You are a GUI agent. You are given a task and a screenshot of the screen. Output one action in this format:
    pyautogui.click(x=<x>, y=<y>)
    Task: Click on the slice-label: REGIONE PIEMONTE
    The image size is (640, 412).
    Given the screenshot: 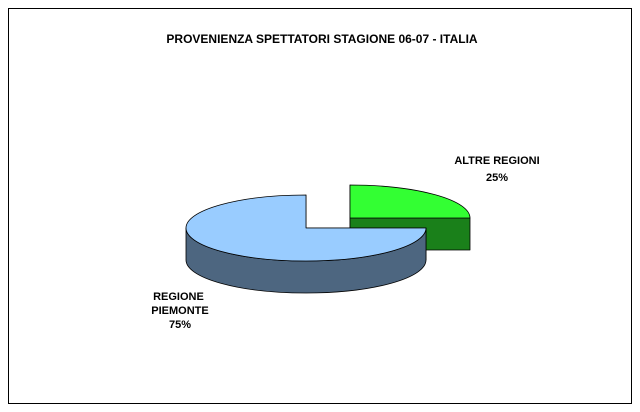 What is the action you would take?
    pyautogui.click(x=179, y=304)
    